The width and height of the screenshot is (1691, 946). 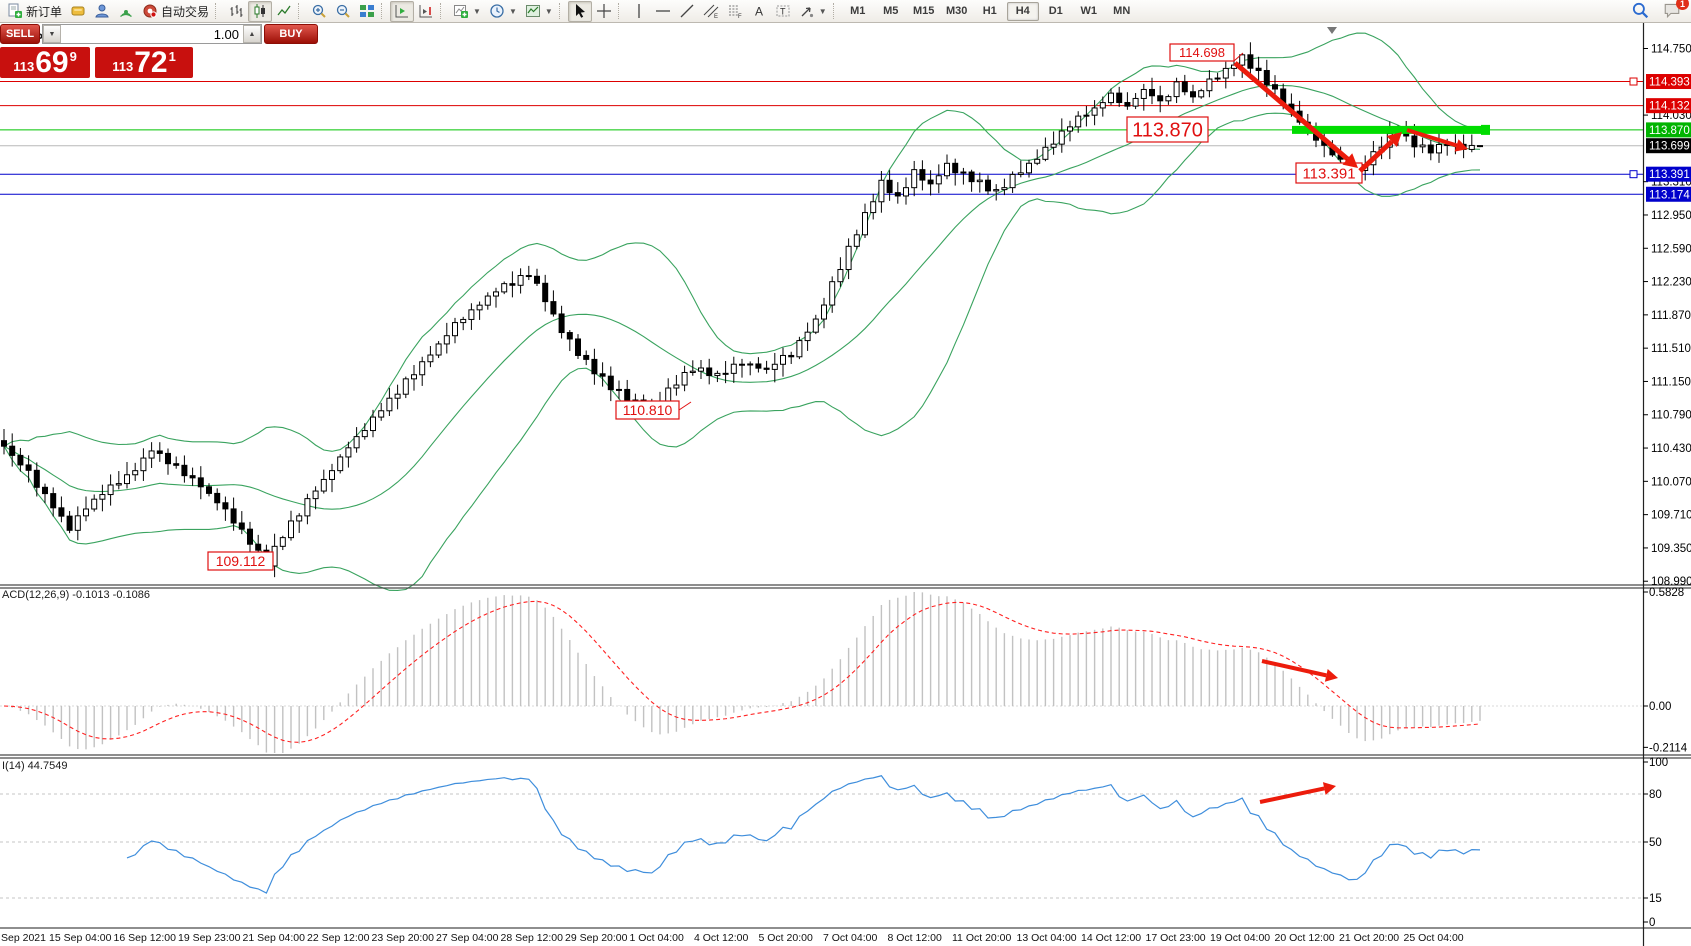 What do you see at coordinates (102, 11) in the screenshot?
I see `profile-button` at bounding box center [102, 11].